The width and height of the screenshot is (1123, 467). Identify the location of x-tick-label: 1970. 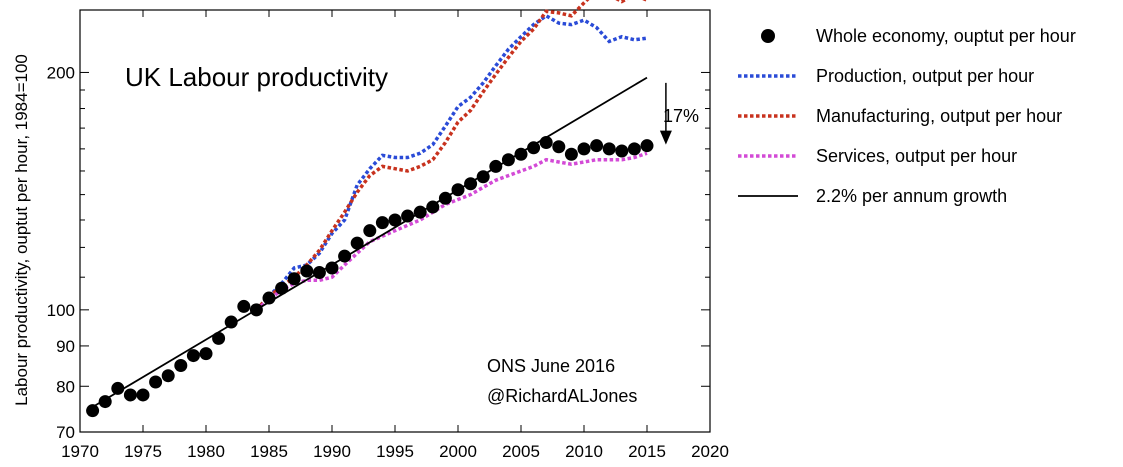
(80, 451).